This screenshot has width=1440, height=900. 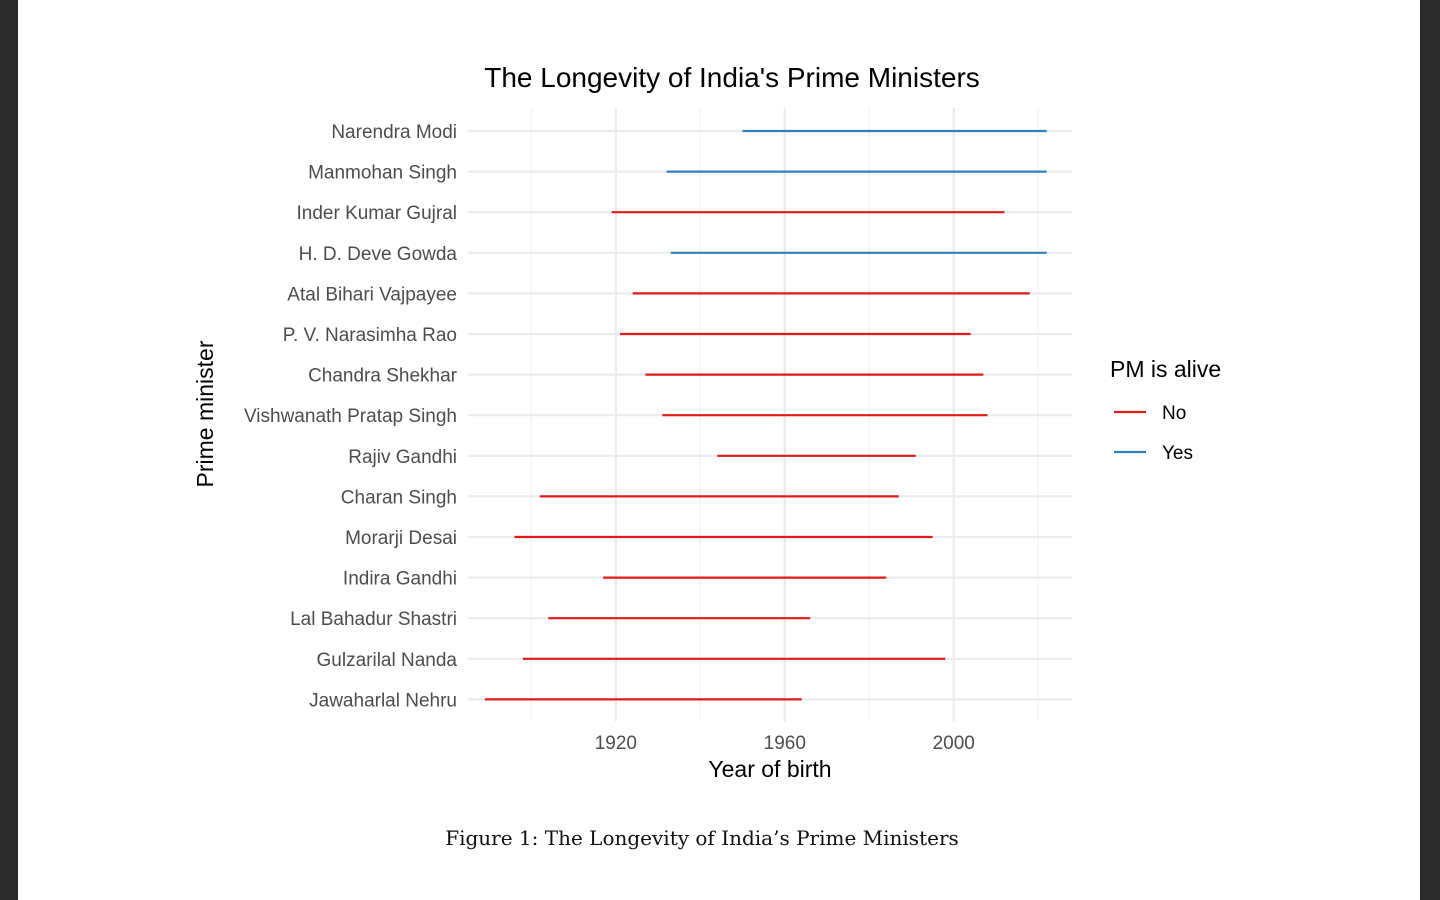 What do you see at coordinates (372, 294) in the screenshot?
I see `y-tick-label: Atal Bihari Vajpayee` at bounding box center [372, 294].